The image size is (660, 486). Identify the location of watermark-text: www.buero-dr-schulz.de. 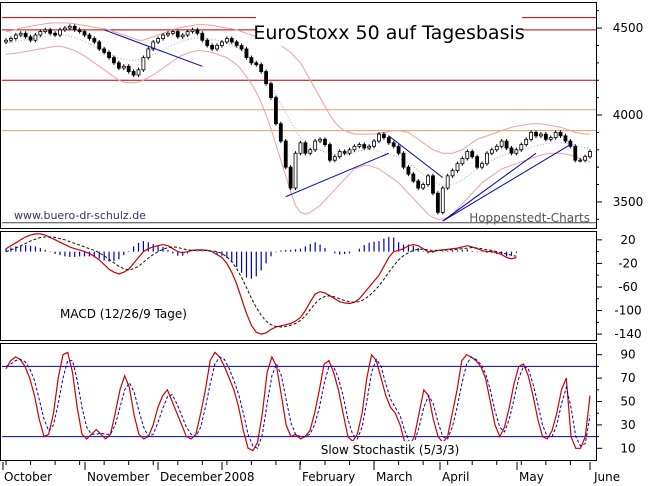
(80, 215).